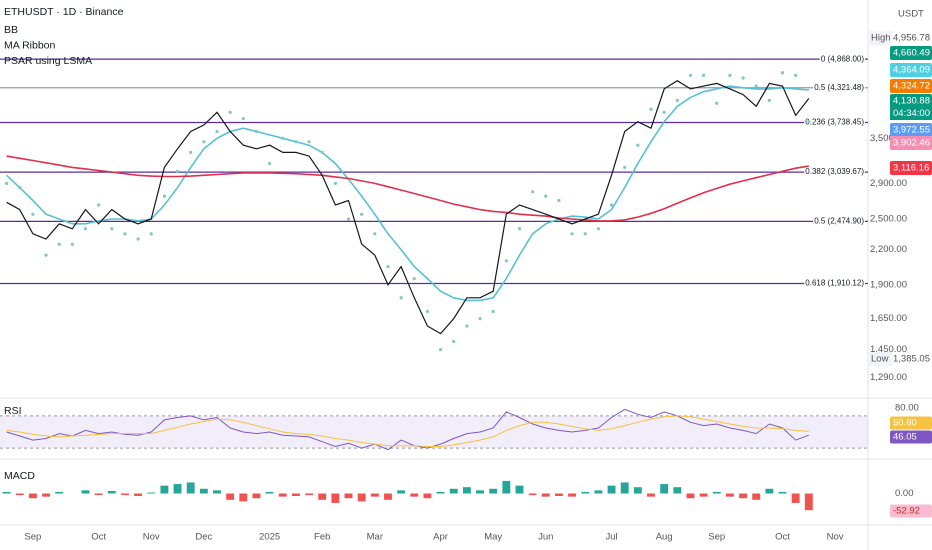  Describe the element at coordinates (911, 53) in the screenshot. I see `badge-label: 4,660.49` at that location.